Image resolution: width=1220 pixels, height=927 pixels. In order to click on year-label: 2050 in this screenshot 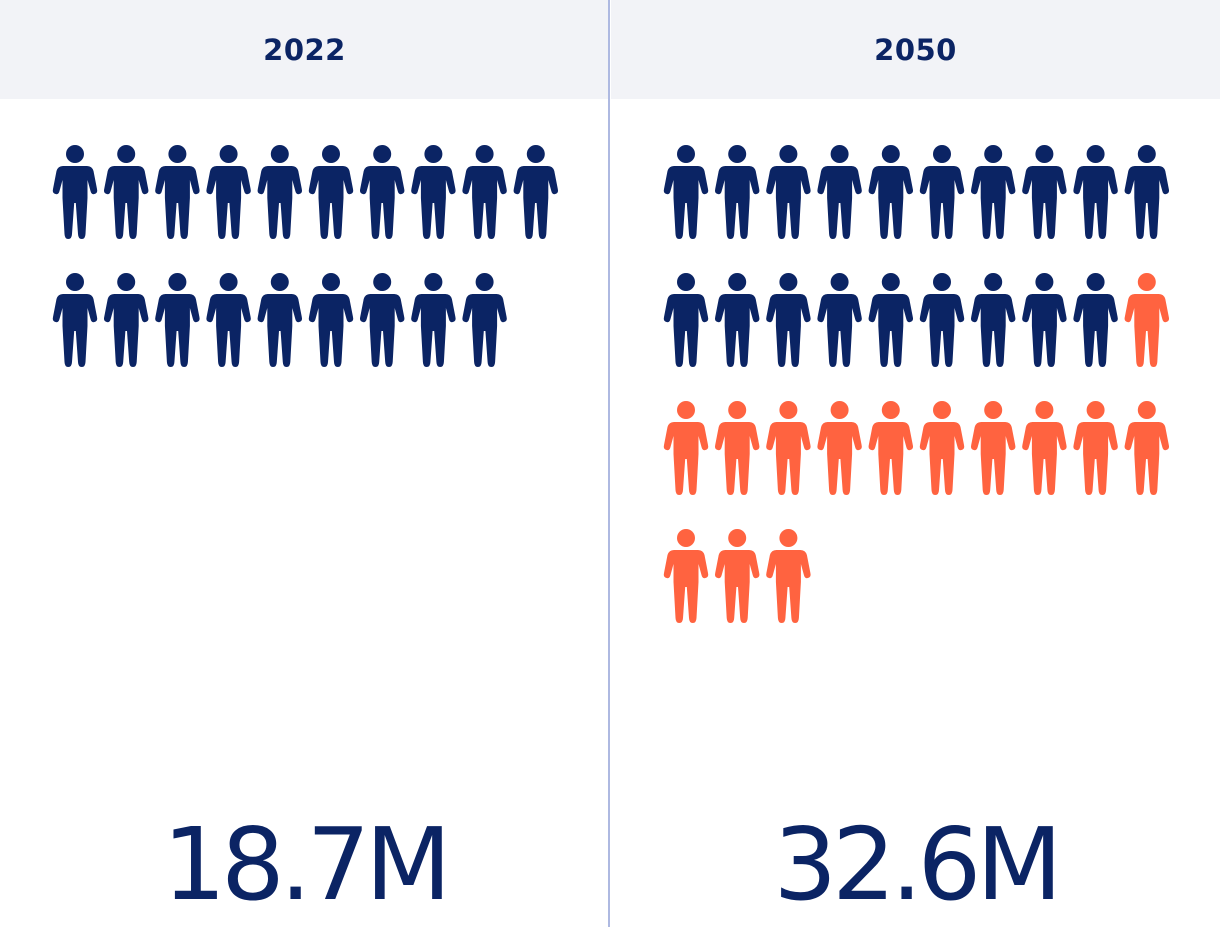, I will do `click(915, 49)`.